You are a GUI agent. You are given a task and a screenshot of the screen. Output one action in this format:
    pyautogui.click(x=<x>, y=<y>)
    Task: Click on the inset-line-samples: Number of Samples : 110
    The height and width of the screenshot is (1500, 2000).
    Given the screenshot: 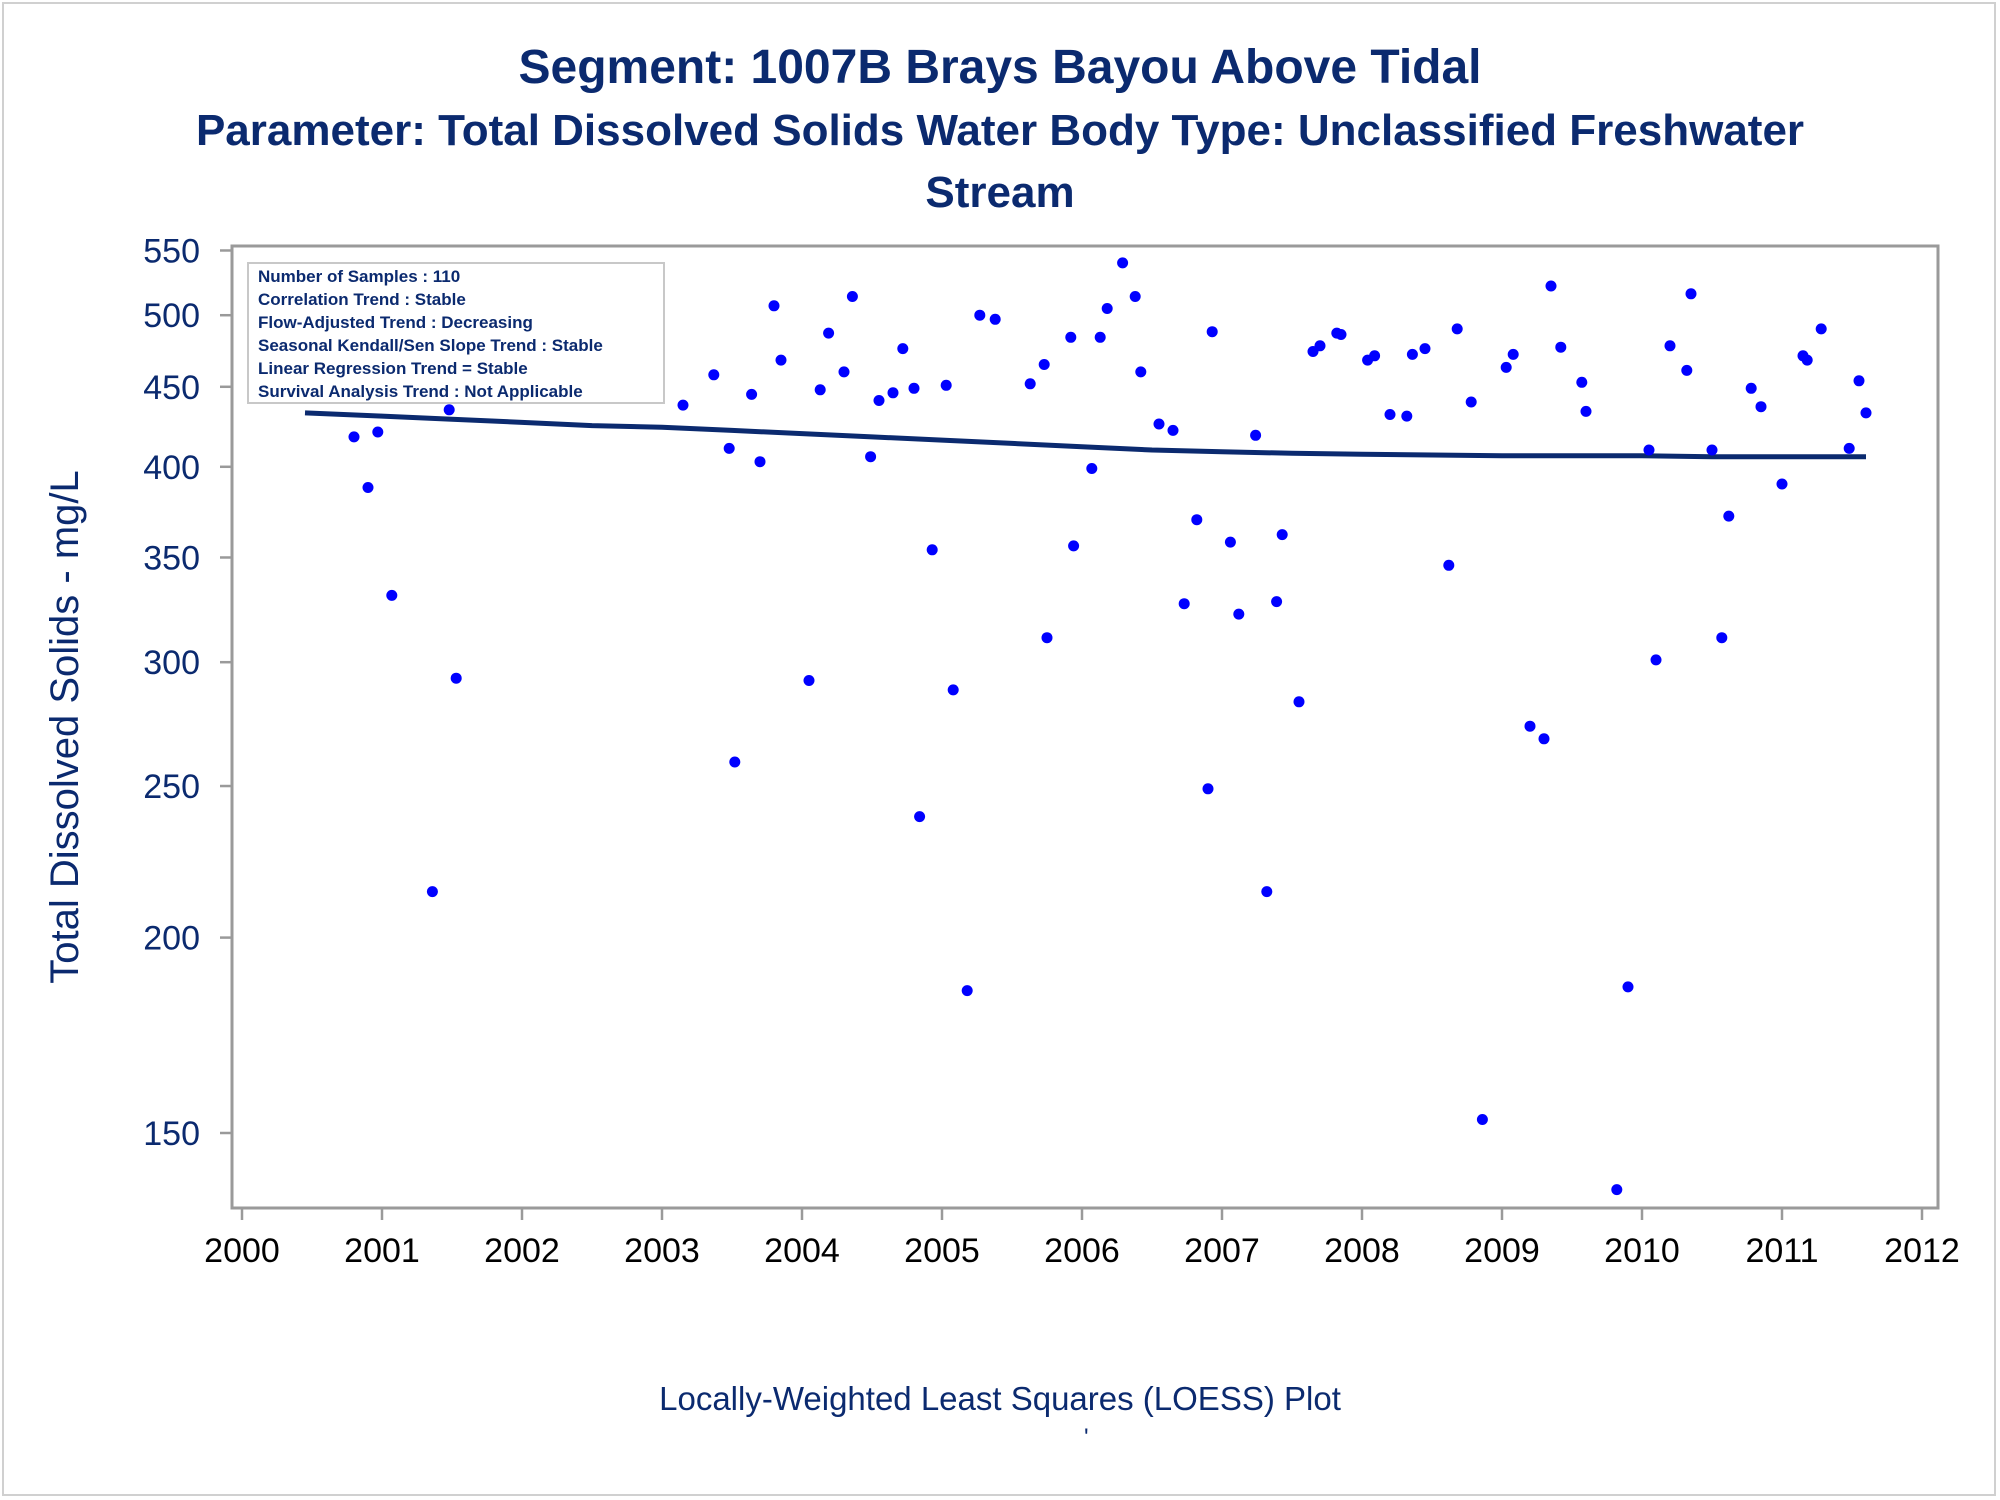 What is the action you would take?
    pyautogui.click(x=359, y=276)
    